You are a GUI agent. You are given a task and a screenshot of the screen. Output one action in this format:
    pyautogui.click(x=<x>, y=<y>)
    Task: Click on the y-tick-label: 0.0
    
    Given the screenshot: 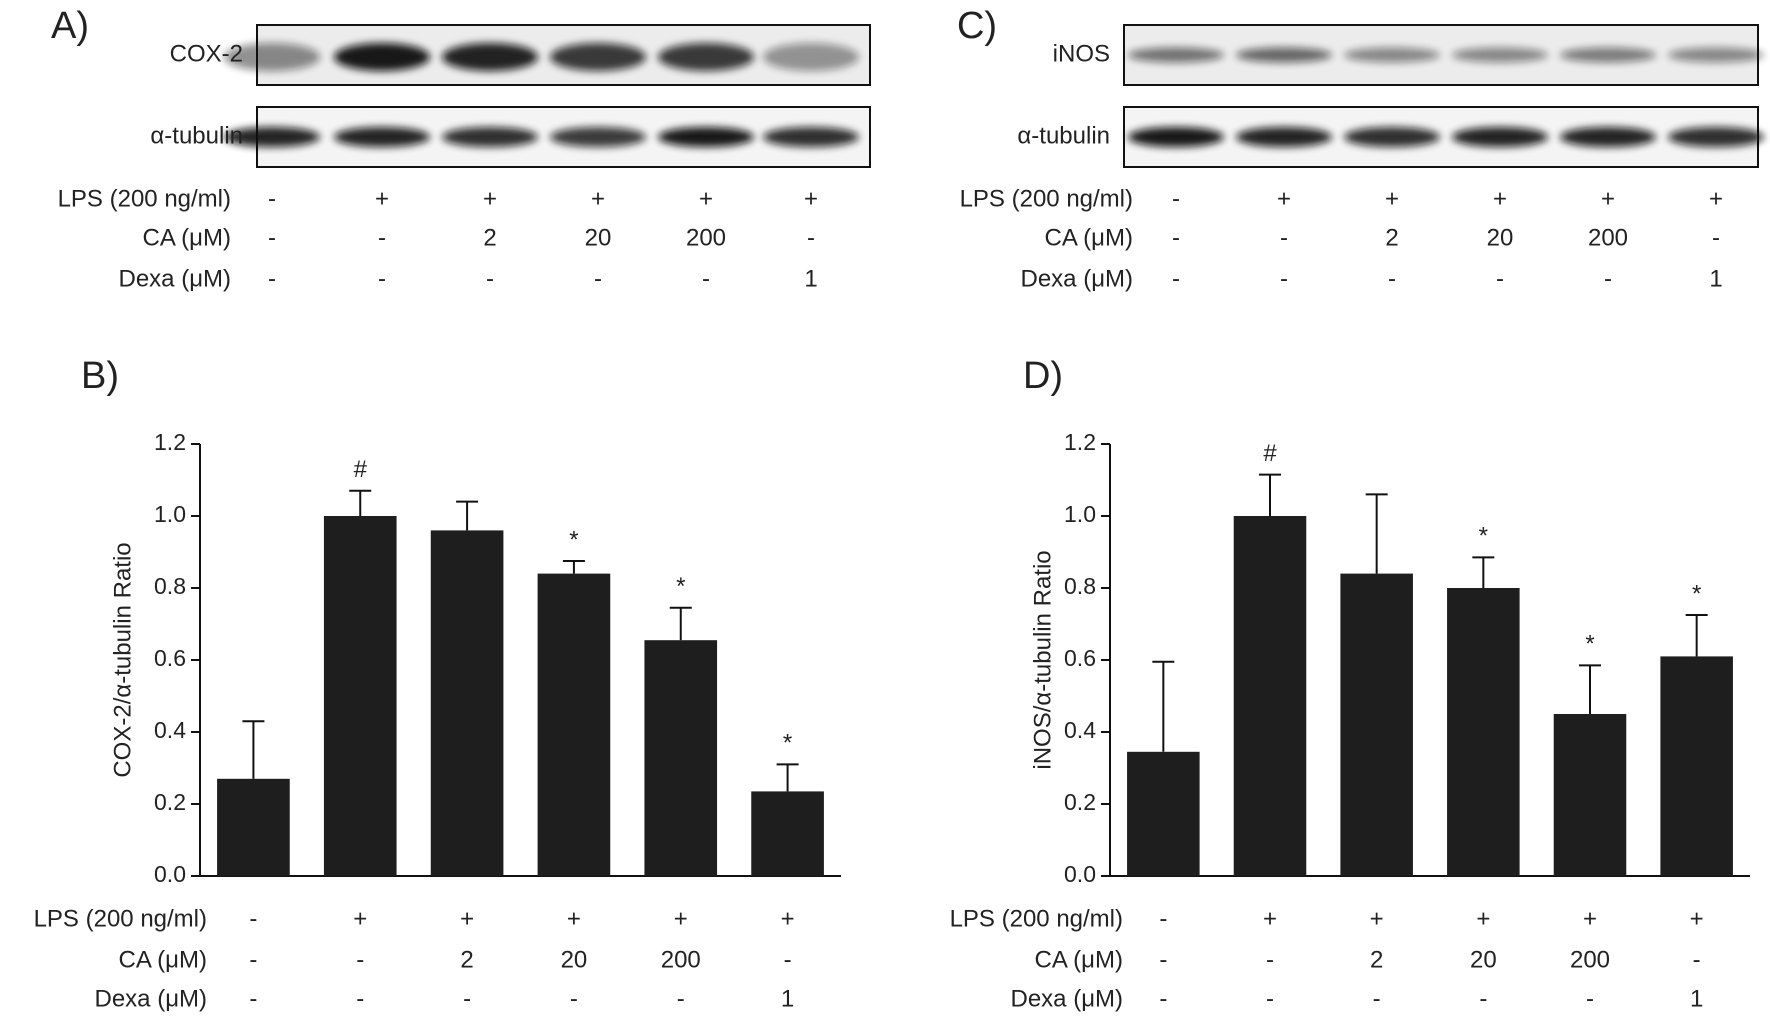 What is the action you would take?
    pyautogui.click(x=1080, y=874)
    